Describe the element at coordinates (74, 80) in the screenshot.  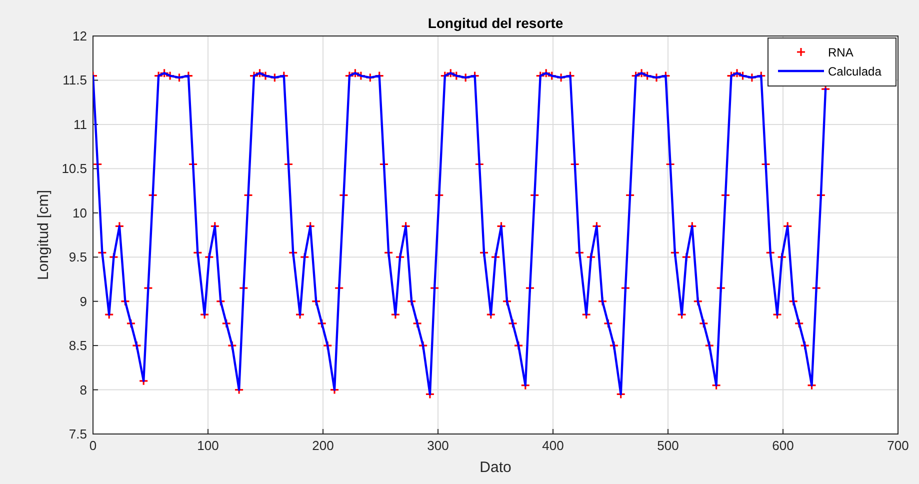
I see `y-tick-label: 11.5` at that location.